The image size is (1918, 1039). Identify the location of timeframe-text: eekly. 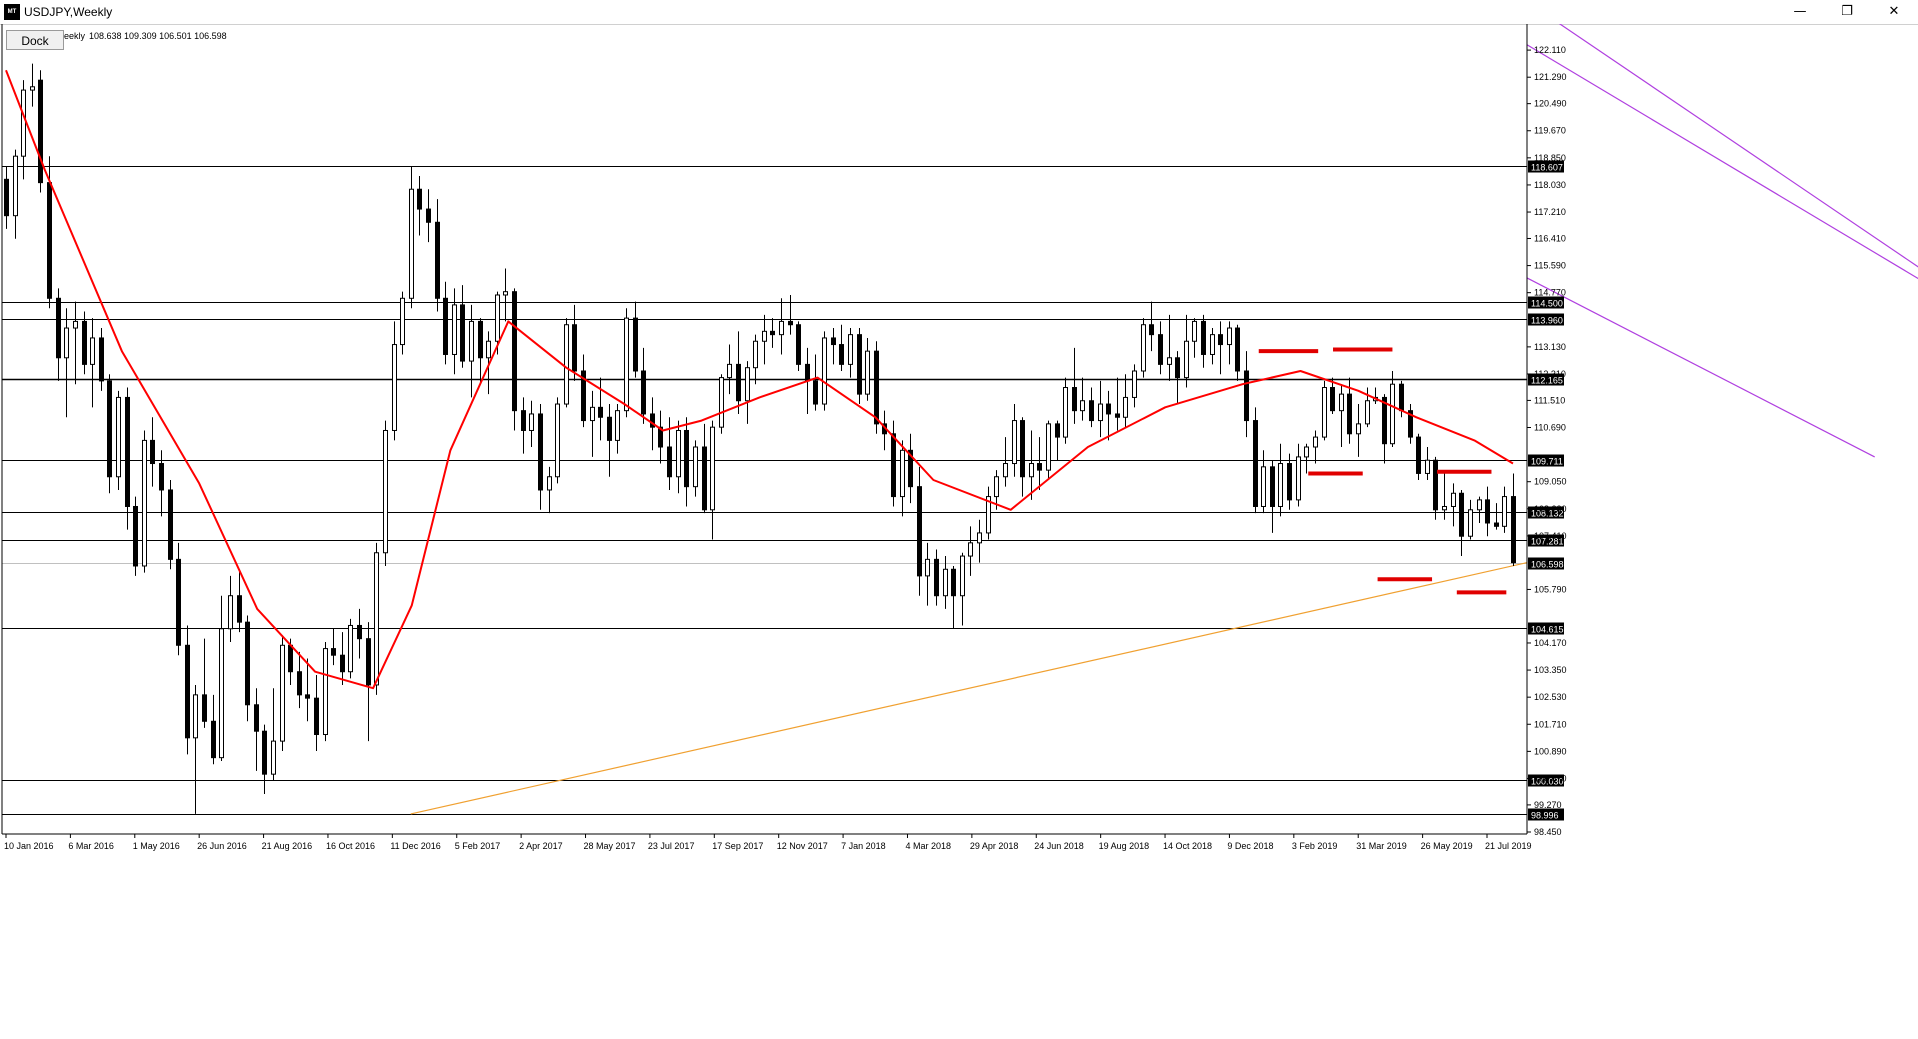
(75, 36).